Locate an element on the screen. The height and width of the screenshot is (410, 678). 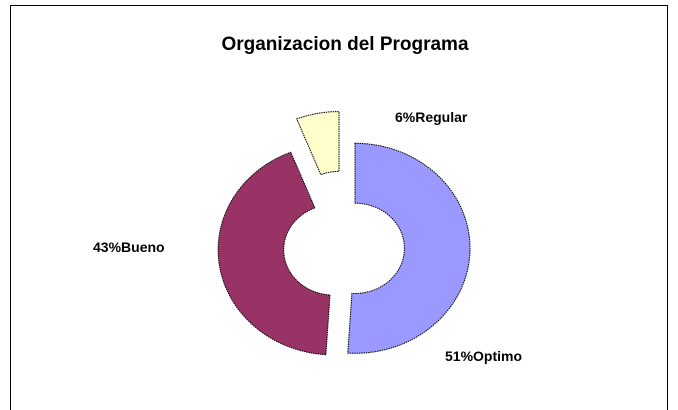
data-label: 6%Regular is located at coordinates (431, 117).